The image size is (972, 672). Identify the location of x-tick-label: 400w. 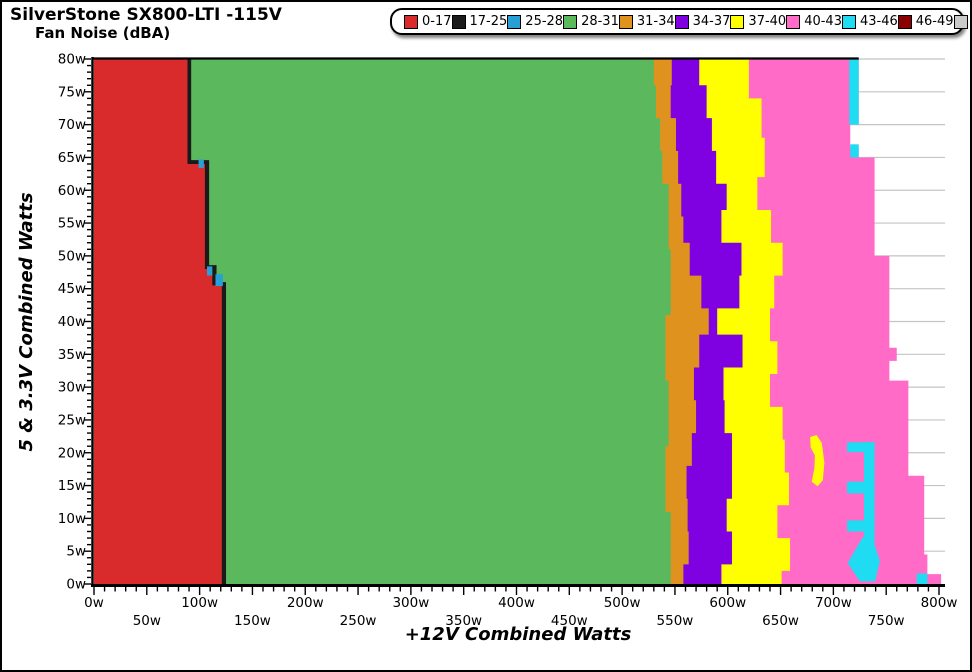
(516, 603).